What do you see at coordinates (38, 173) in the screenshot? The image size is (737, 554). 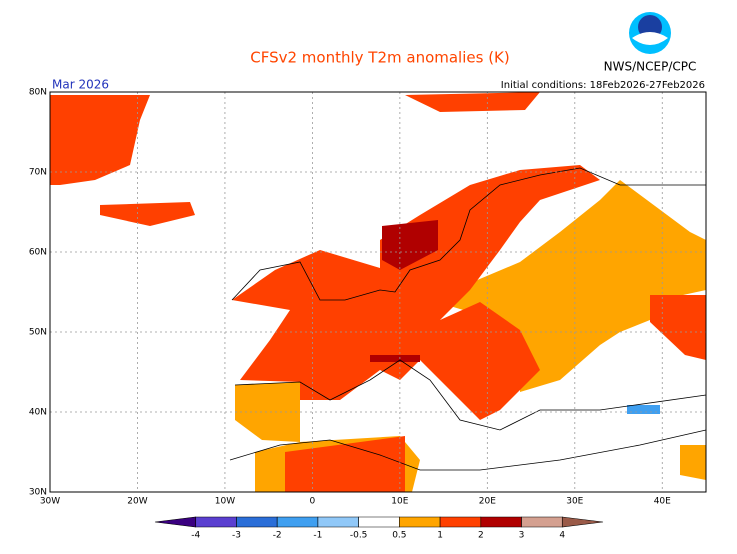 I see `lat-label: 70N` at bounding box center [38, 173].